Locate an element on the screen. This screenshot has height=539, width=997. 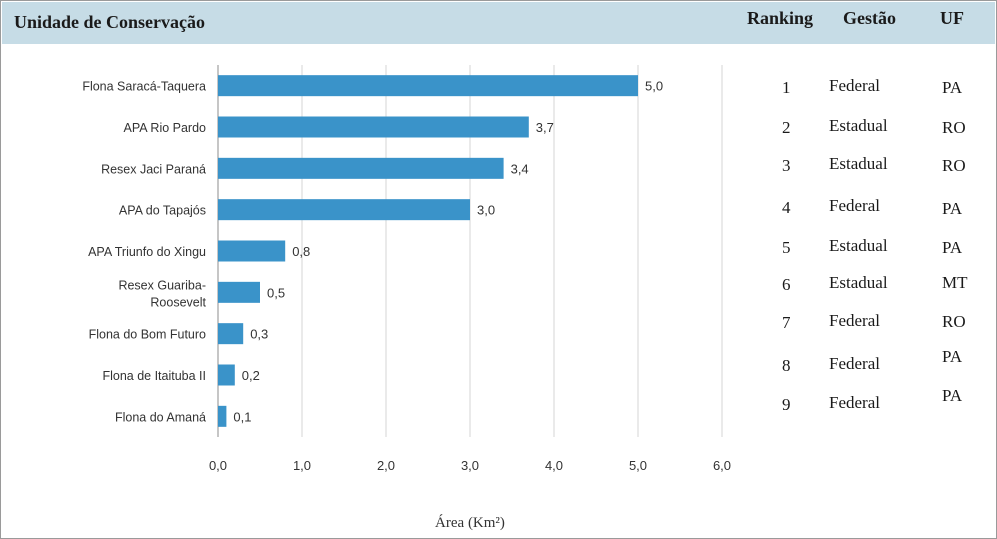
header-gestao: Gestão is located at coordinates (869, 18).